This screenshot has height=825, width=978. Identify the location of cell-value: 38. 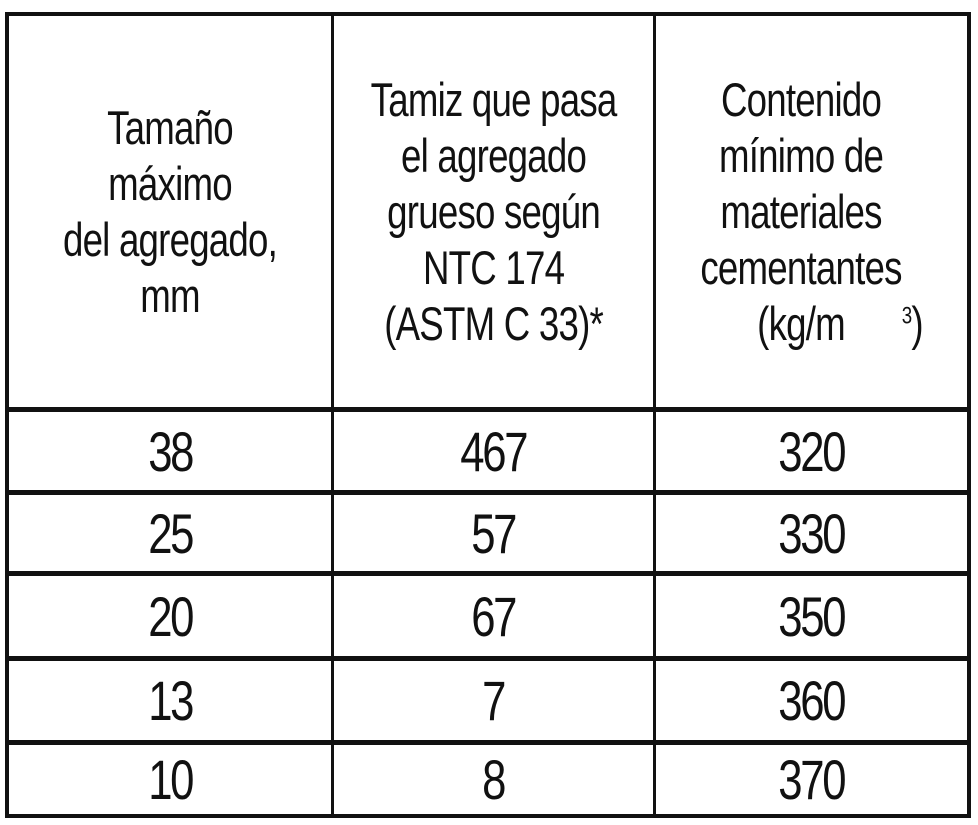
(171, 451).